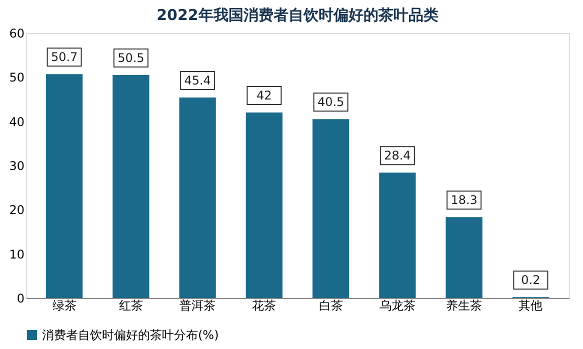 This screenshot has width=583, height=349. I want to click on y-tick-label: 20, so click(16, 210).